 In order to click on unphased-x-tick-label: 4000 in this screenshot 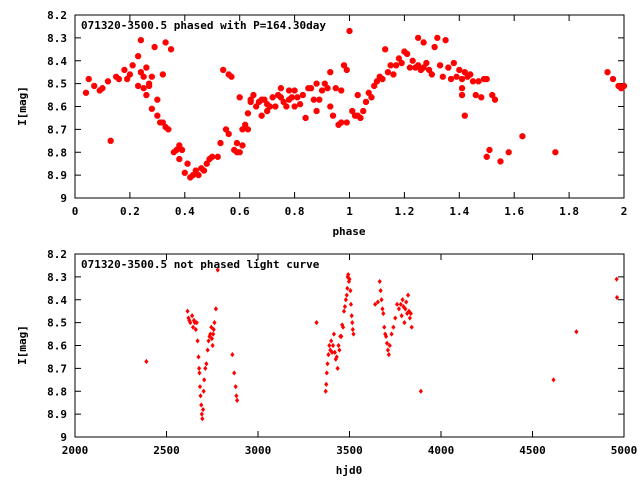, I will do `click(441, 450)`.